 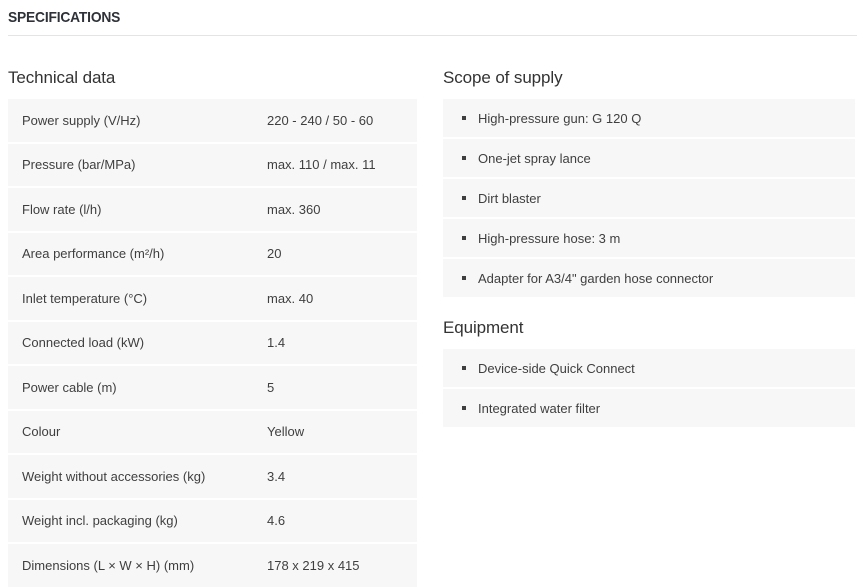 What do you see at coordinates (509, 198) in the screenshot?
I see `supply-item-label: Dirt blaster` at bounding box center [509, 198].